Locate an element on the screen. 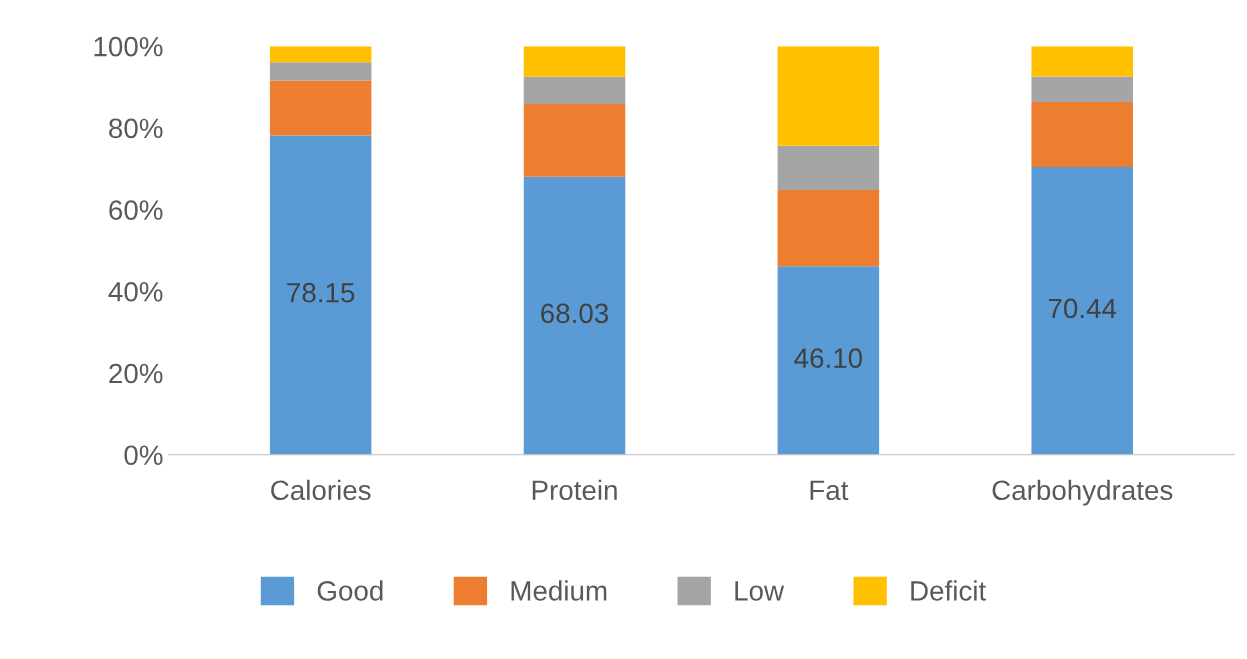 This screenshot has height=659, width=1247. y-tick-label: 40% is located at coordinates (135, 291).